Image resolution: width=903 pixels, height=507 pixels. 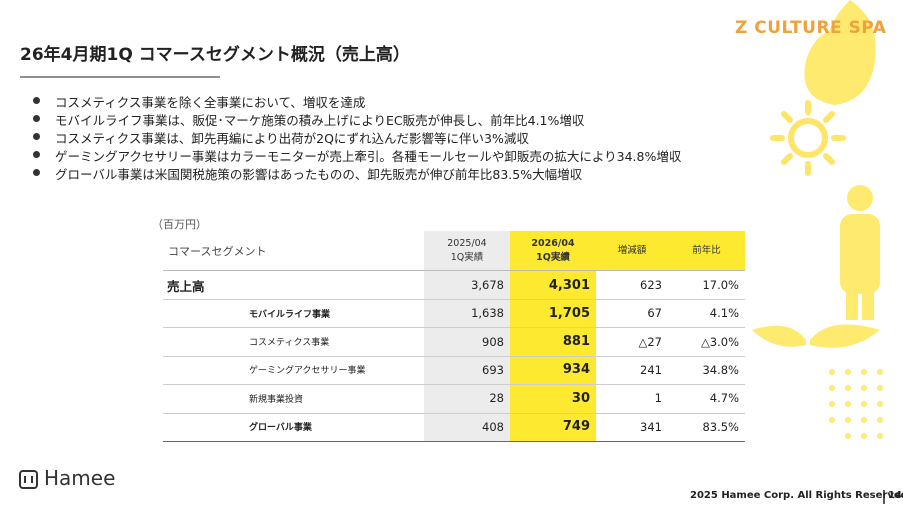 What do you see at coordinates (724, 313) in the screenshot?
I see `table-cell: 4.1%` at bounding box center [724, 313].